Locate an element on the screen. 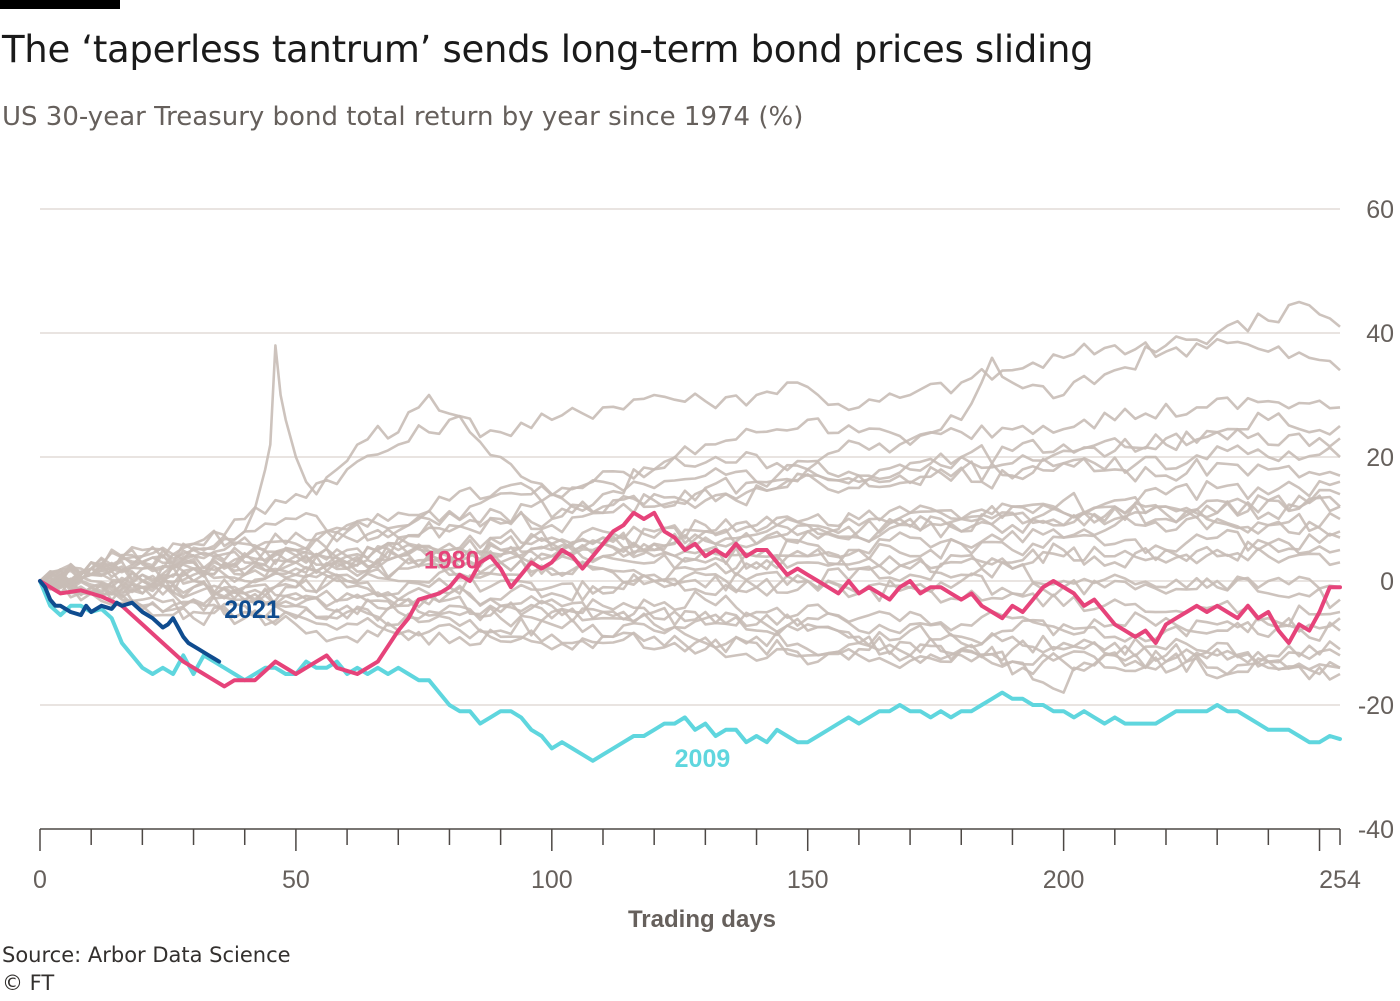 The width and height of the screenshot is (1400, 1001). y-axis: 60 40 20 0 -20 -40 is located at coordinates (1376, 520).